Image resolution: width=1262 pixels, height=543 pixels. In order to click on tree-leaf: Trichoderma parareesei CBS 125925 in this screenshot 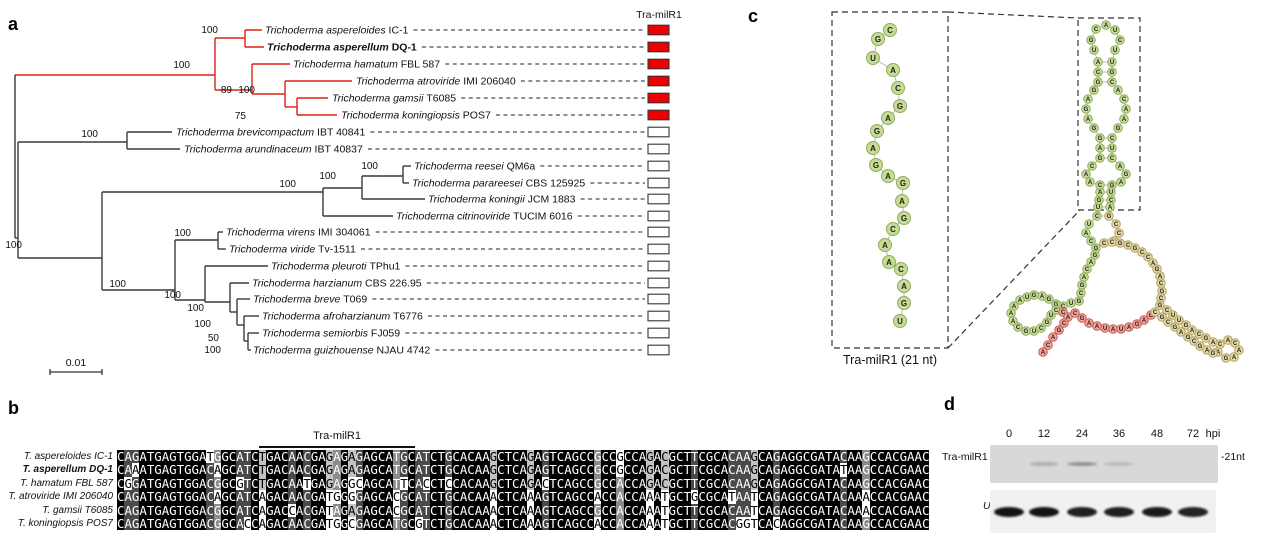, I will do `click(498, 184)`.